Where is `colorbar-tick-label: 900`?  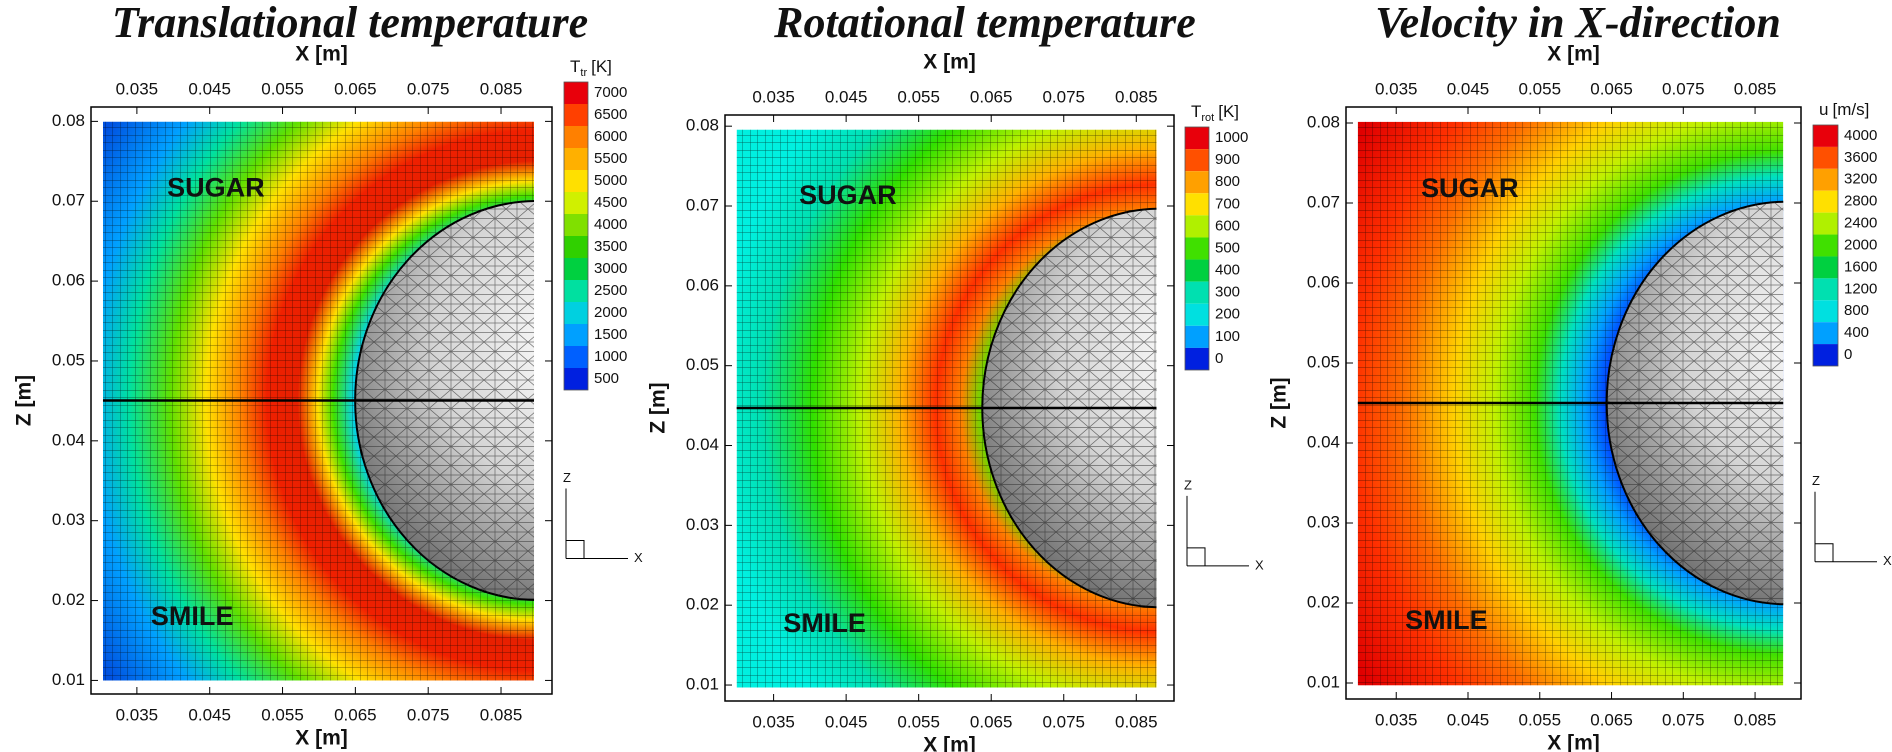 colorbar-tick-label: 900 is located at coordinates (1227, 159).